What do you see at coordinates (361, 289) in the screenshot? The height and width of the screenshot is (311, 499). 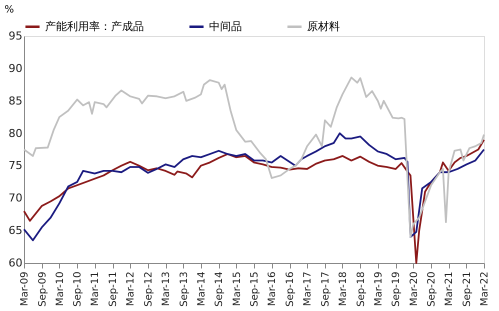 I see `x-tick-label: Sep-18` at bounding box center [361, 289].